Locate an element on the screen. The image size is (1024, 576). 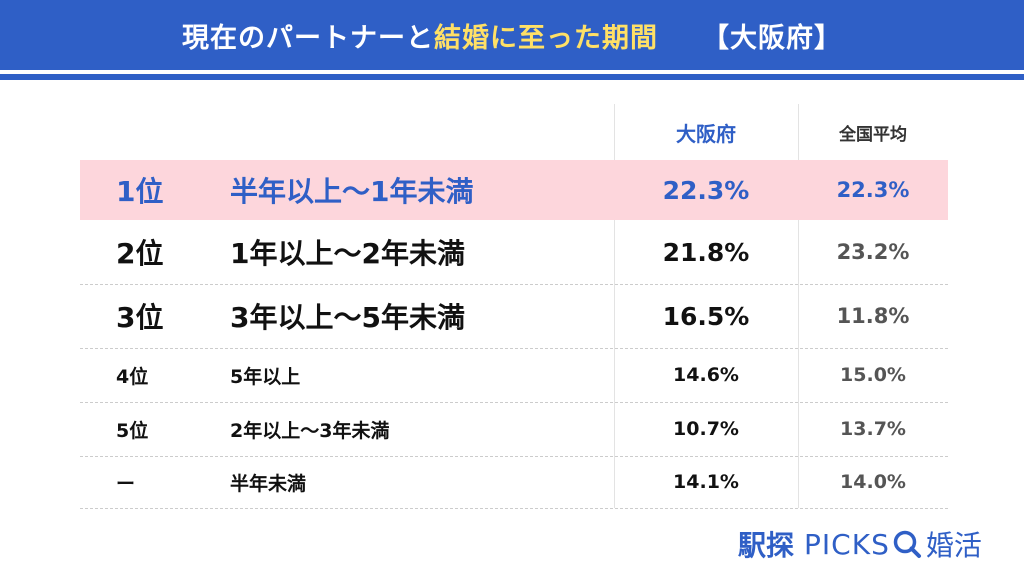
rank-label: 4位 is located at coordinates (132, 376).